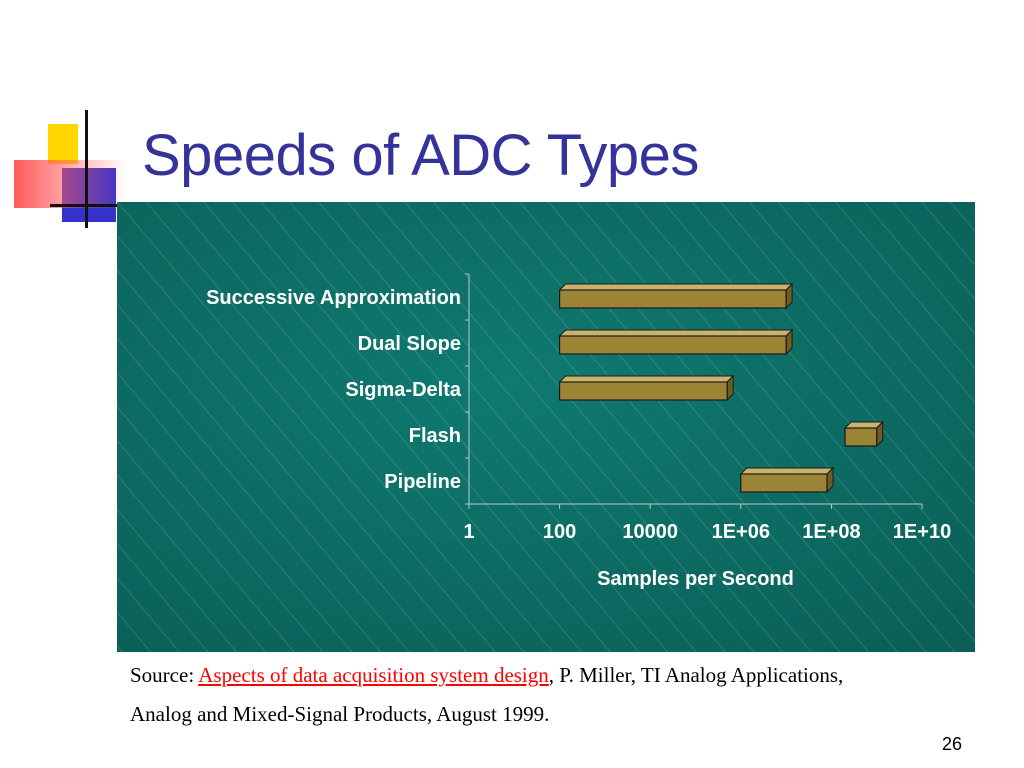  Describe the element at coordinates (559, 532) in the screenshot. I see `x-tick-label: 100` at that location.